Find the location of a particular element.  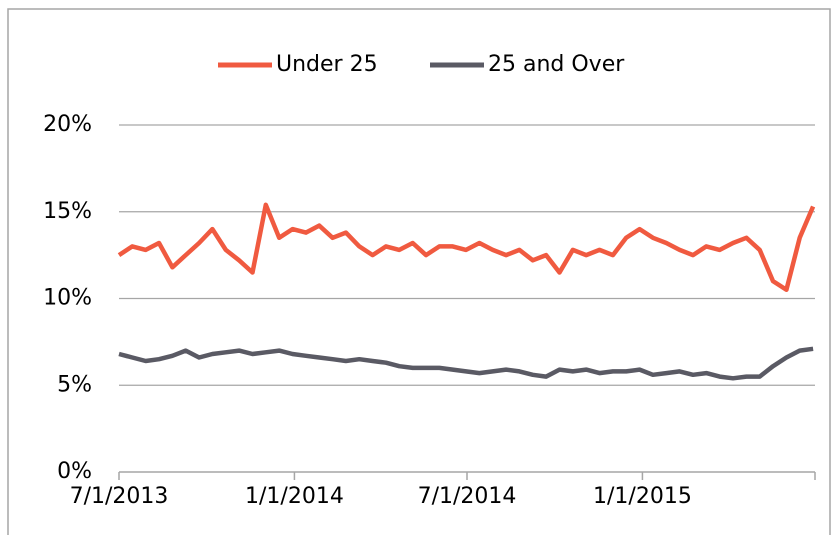

y-tick-label: 5% is located at coordinates (74, 384).